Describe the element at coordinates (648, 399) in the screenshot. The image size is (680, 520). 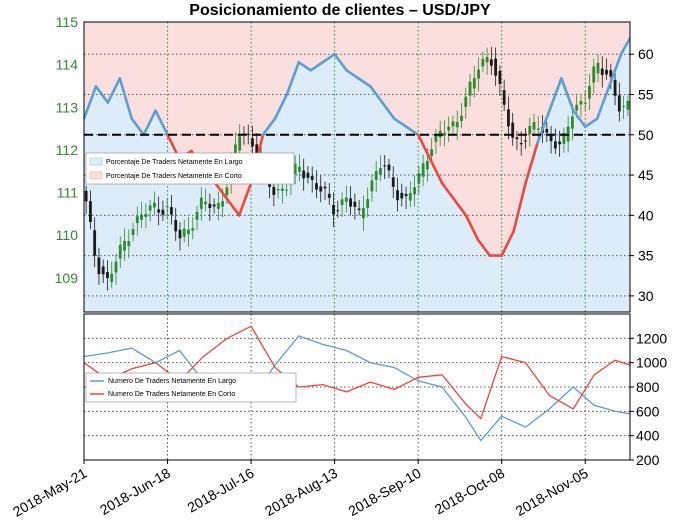
I see `count-axis-ticks: 200 400 600 800 1000 1200` at that location.